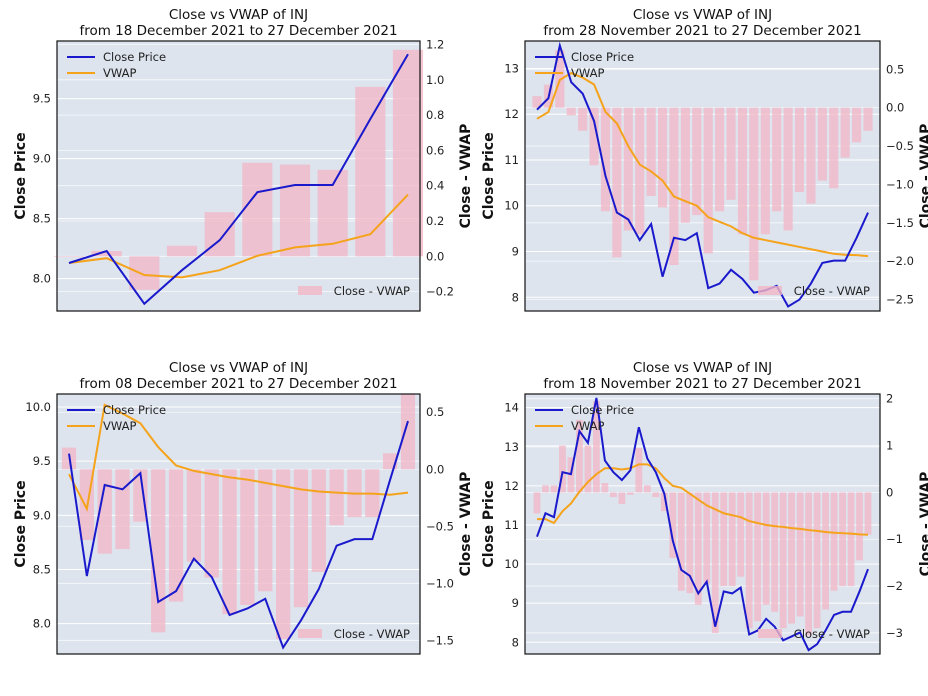 The image size is (928, 696). What do you see at coordinates (354, 634) in the screenshot?
I see `legend-bars: Close - VWAP` at bounding box center [354, 634].